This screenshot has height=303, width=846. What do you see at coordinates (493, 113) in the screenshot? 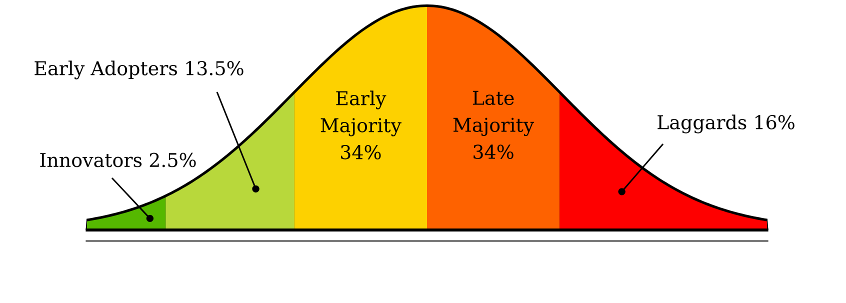
I see `category-label: Late Majority` at bounding box center [493, 113].